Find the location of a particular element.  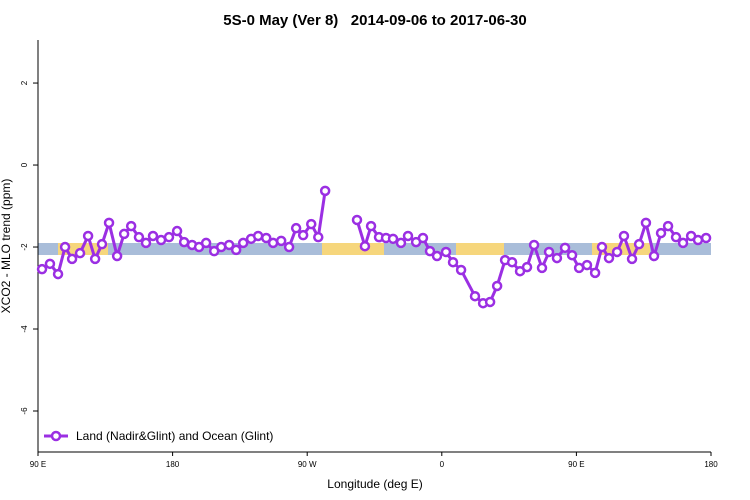

y-axis-label: XCO2 - MLO trend (ppm) is located at coordinates (6, 246).